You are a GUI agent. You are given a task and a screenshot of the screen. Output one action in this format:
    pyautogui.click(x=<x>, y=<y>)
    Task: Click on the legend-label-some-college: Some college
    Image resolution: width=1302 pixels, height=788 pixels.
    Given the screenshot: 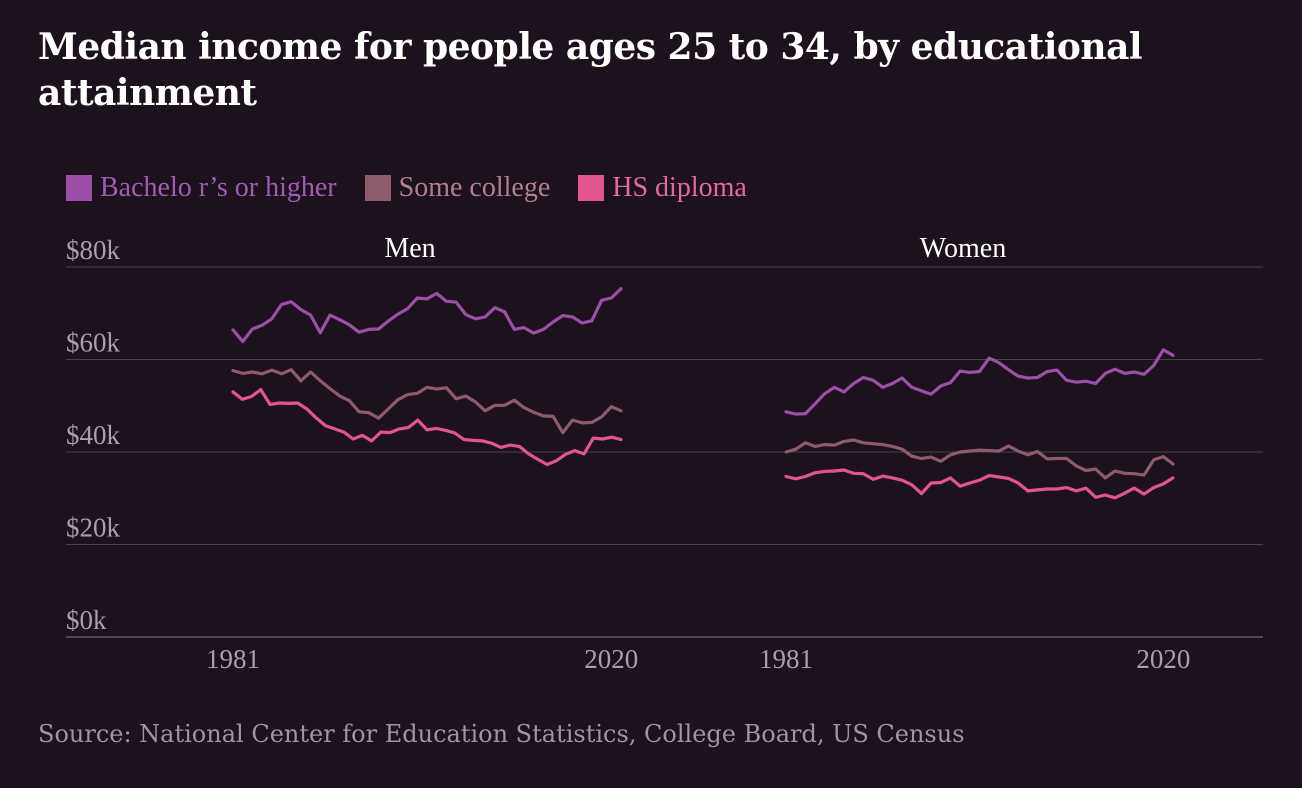 What is the action you would take?
    pyautogui.click(x=474, y=187)
    